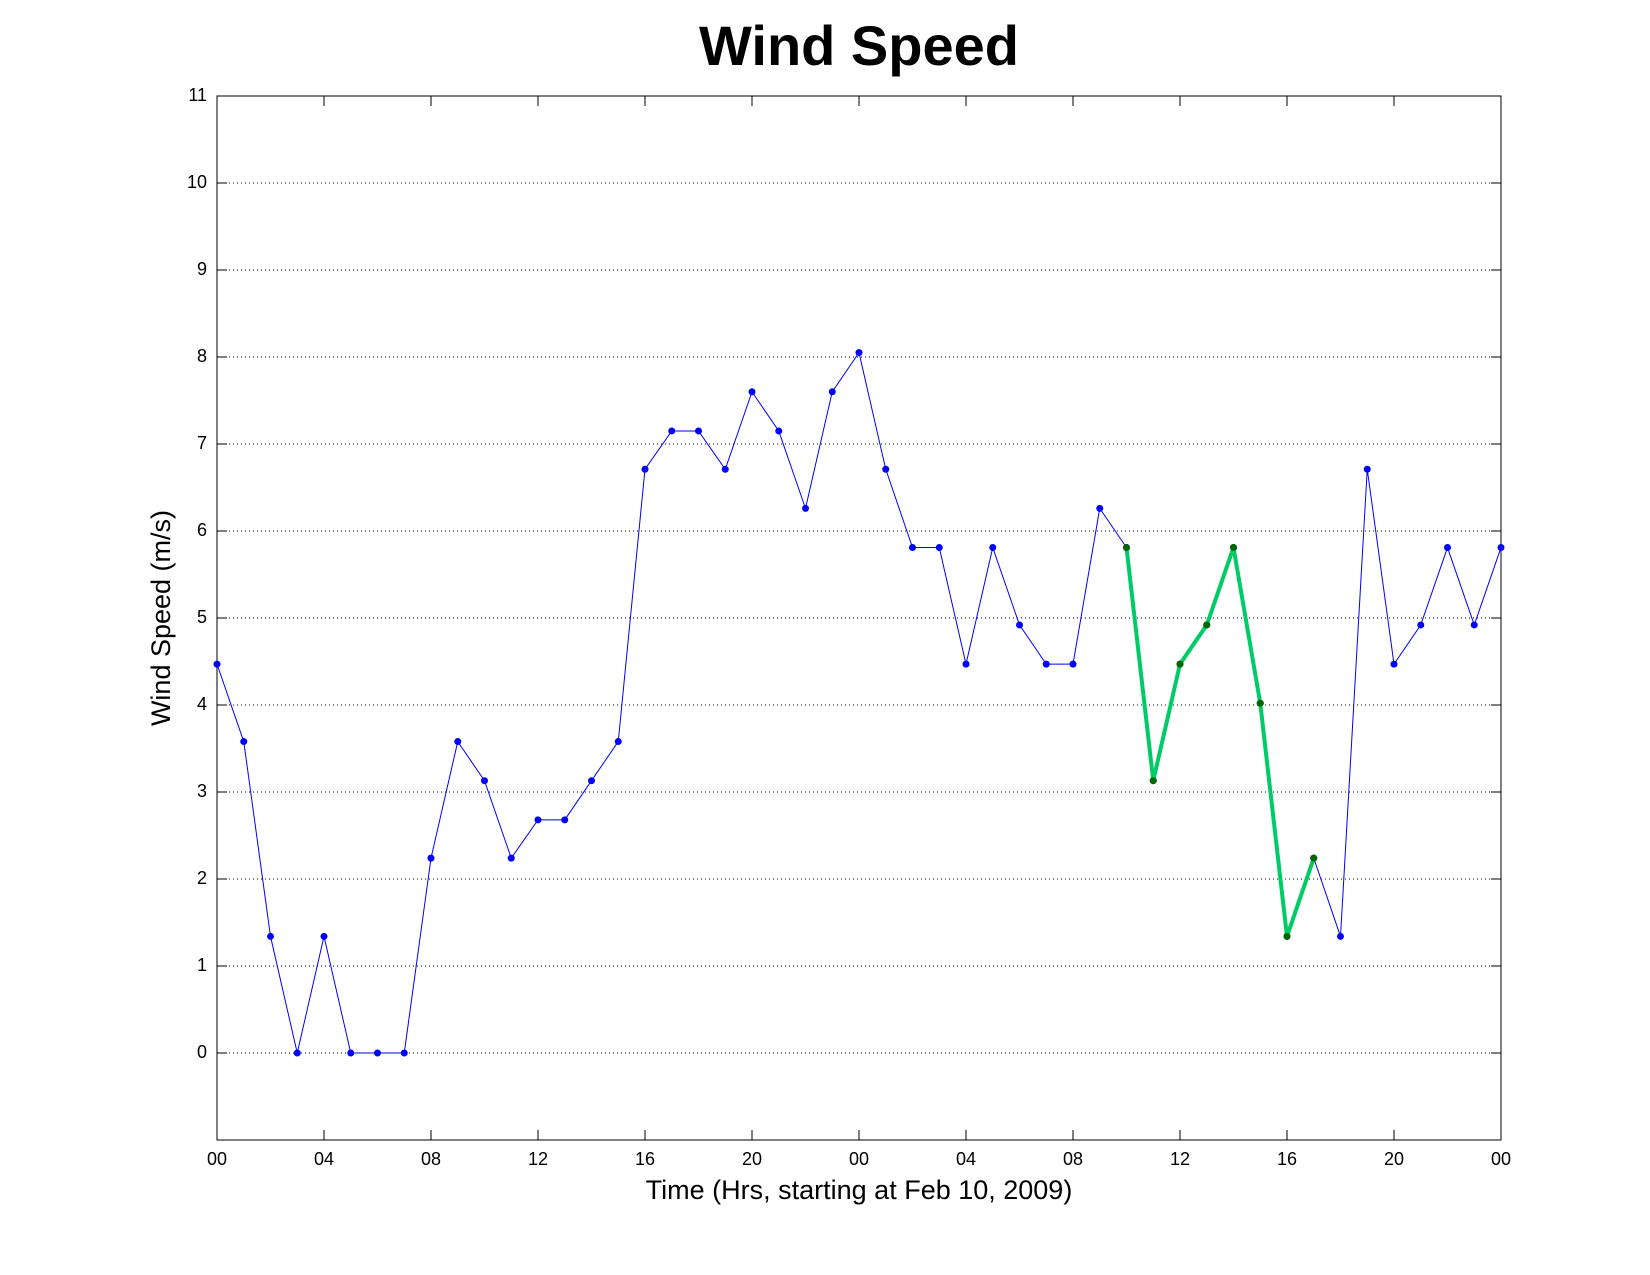  I want to click on y-tick-label: 11, so click(197, 95).